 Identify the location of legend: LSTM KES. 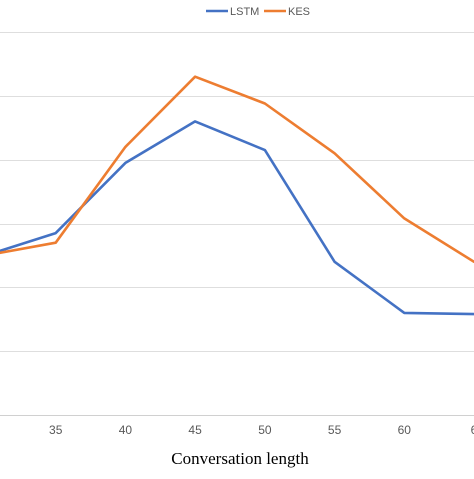
(258, 12).